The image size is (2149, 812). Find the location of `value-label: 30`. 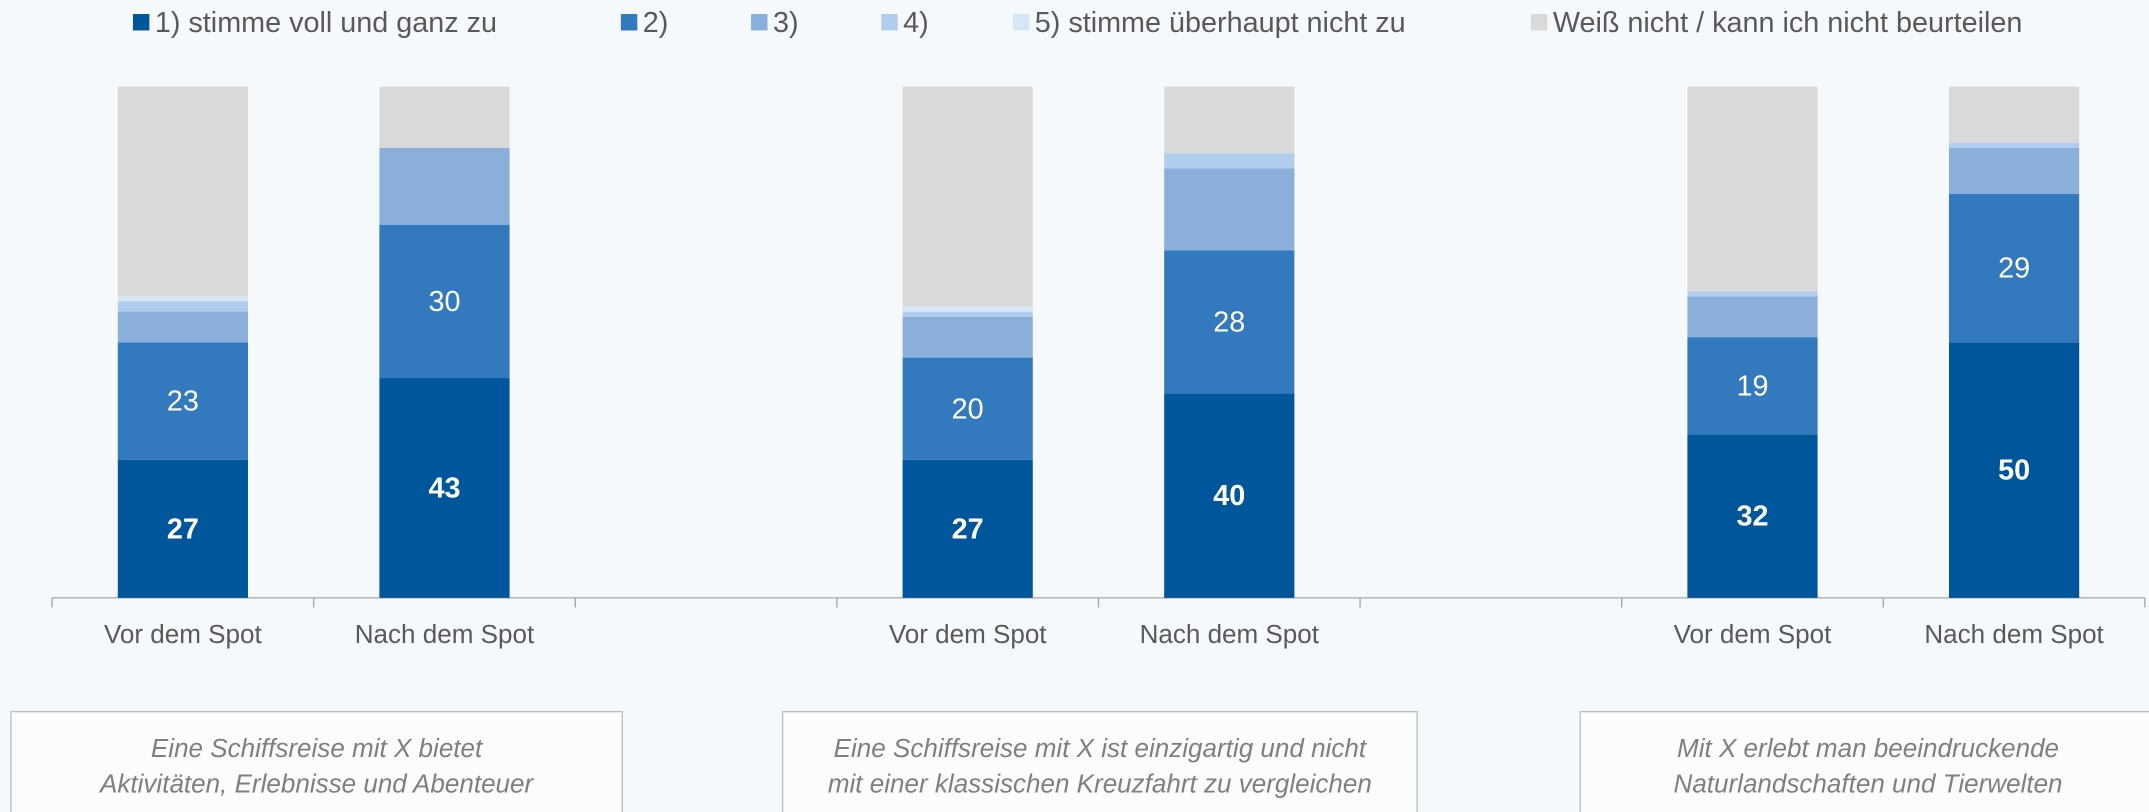

value-label: 30 is located at coordinates (444, 302).